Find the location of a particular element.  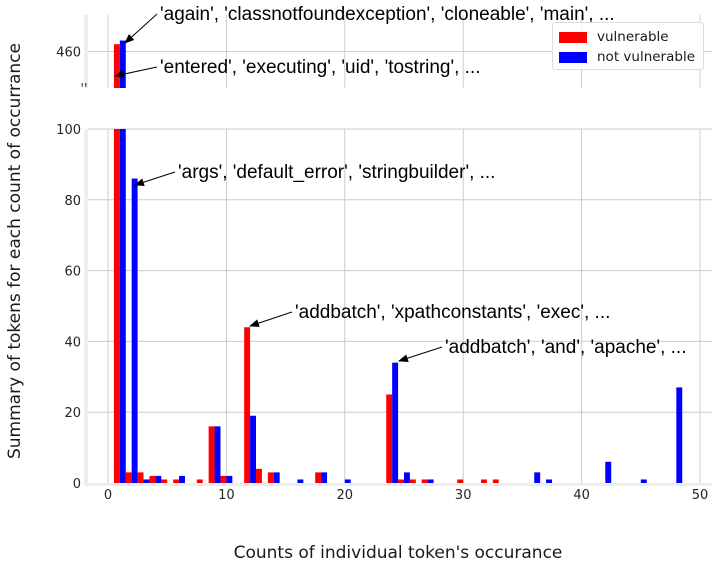

x-tick-label: 0 is located at coordinates (108, 495).